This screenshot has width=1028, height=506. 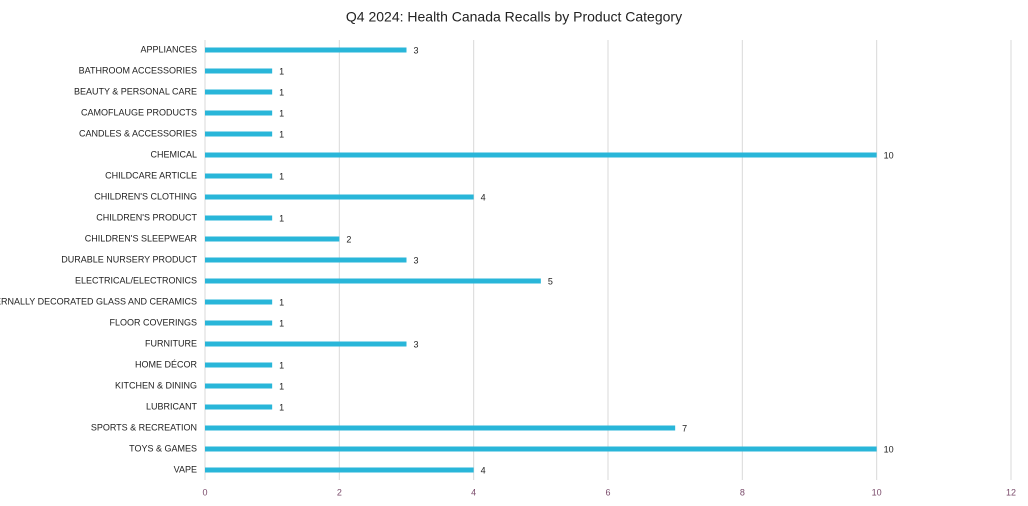 What do you see at coordinates (348, 239) in the screenshot?
I see `data-label: 2` at bounding box center [348, 239].